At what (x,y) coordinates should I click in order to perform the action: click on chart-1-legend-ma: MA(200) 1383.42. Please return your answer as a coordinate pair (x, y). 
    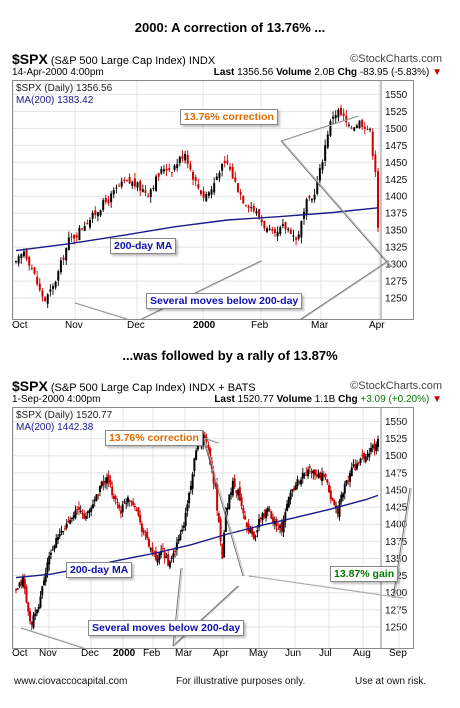
    Looking at the image, I should click on (55, 100).